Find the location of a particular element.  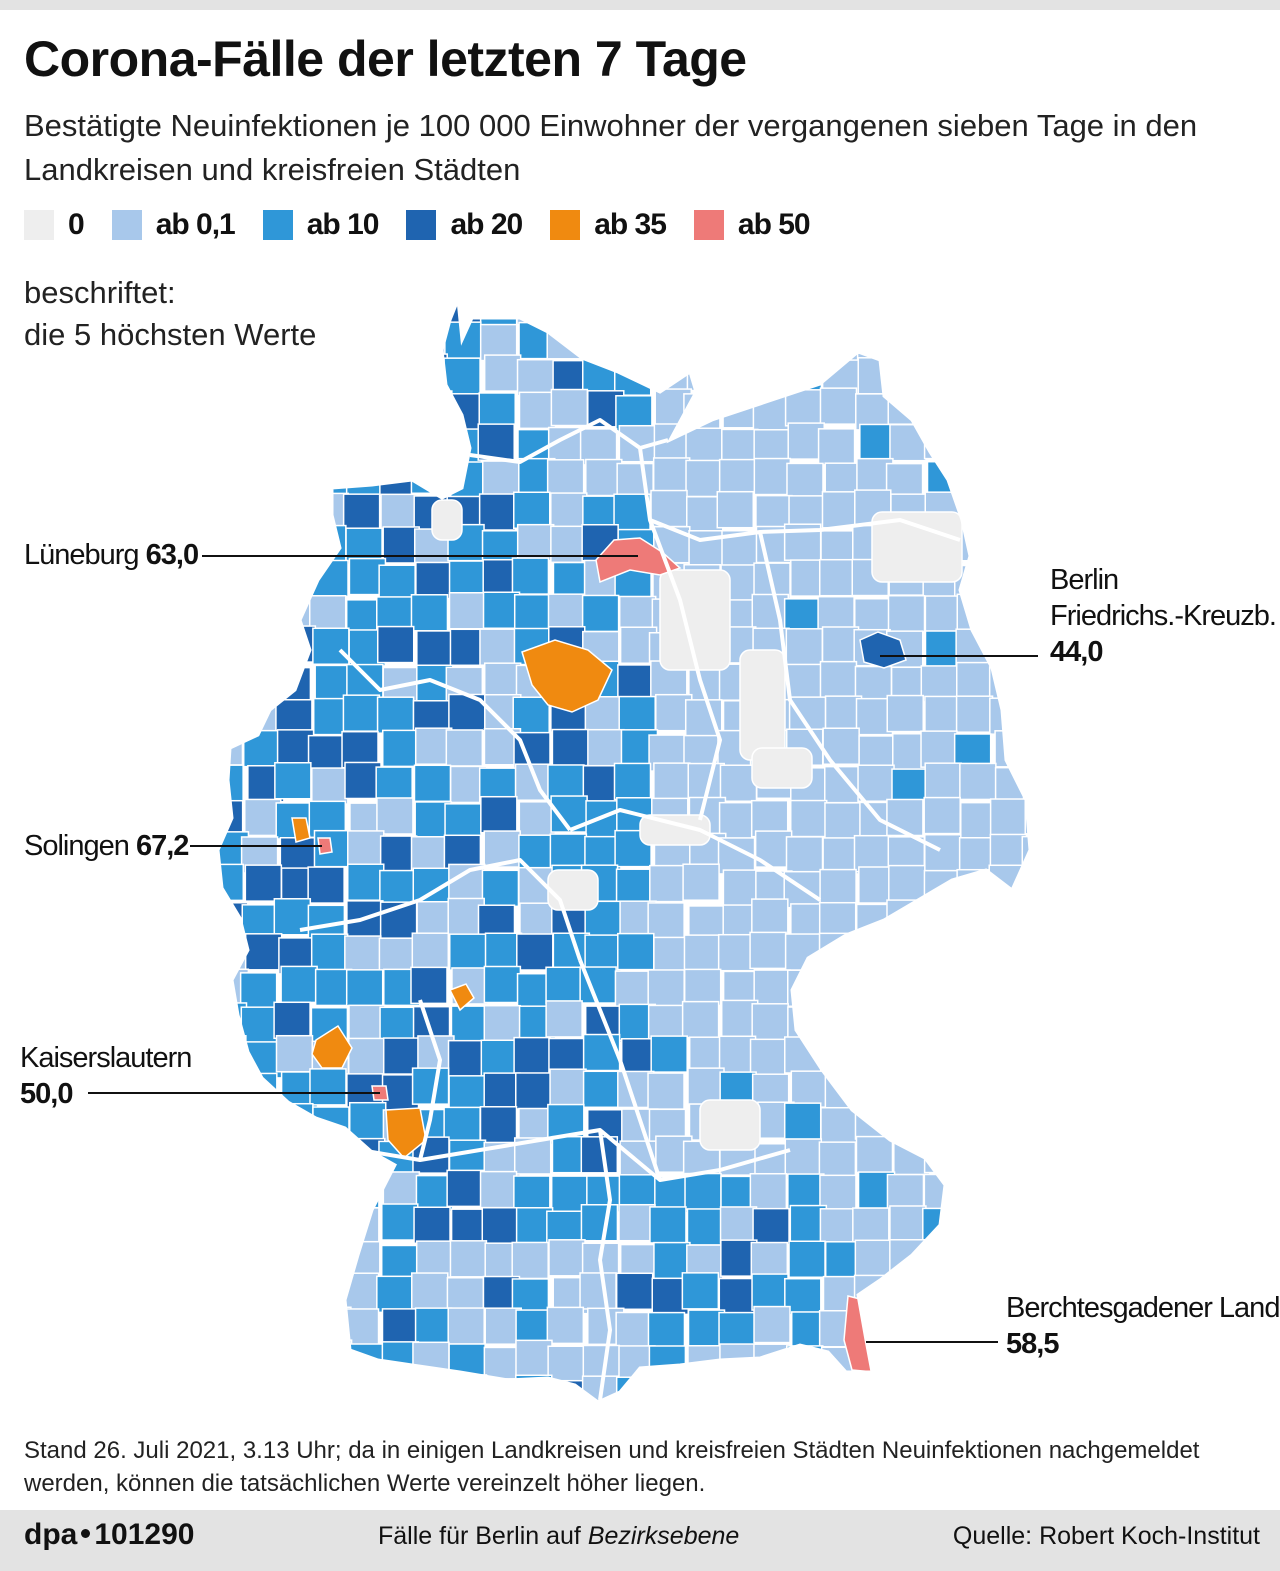

label-berlin-value: 44,0 is located at coordinates (1076, 652).